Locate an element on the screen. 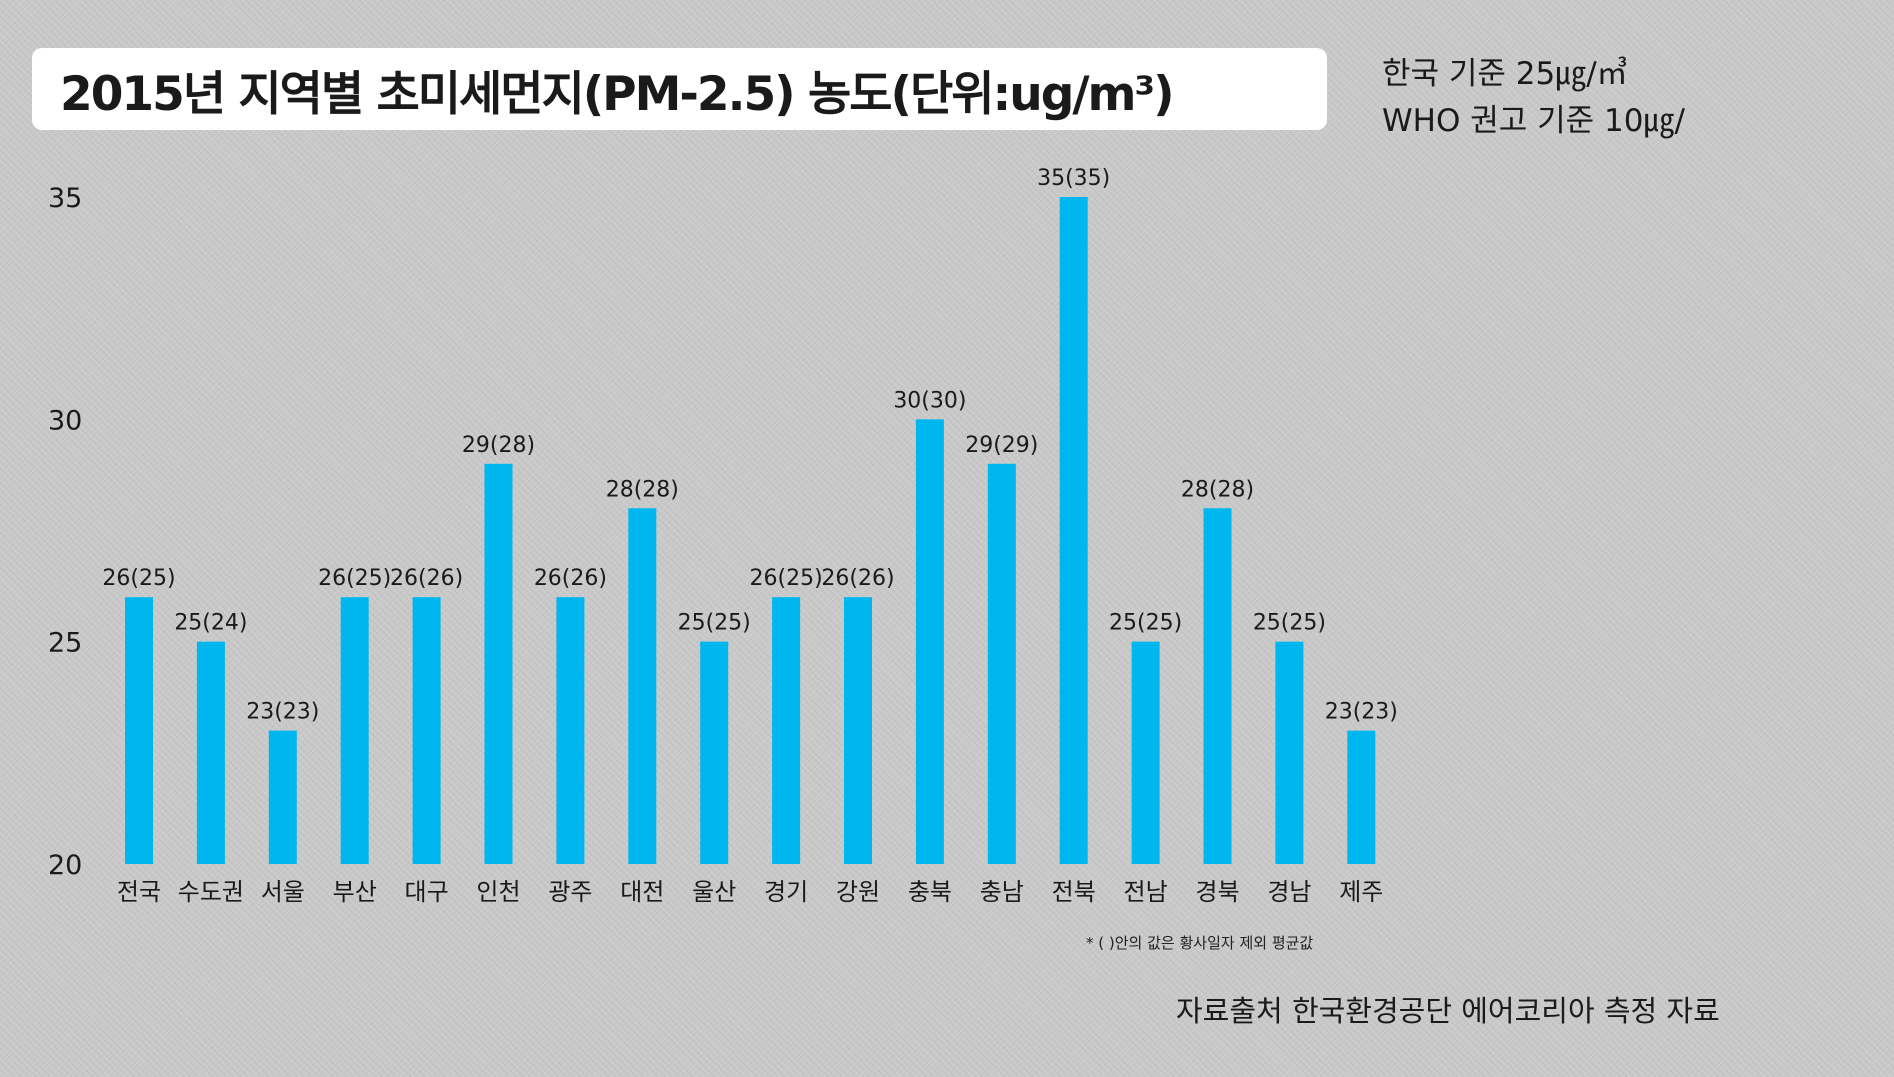 This screenshot has width=1894, height=1077. data-label: 25(24) is located at coordinates (210, 623).